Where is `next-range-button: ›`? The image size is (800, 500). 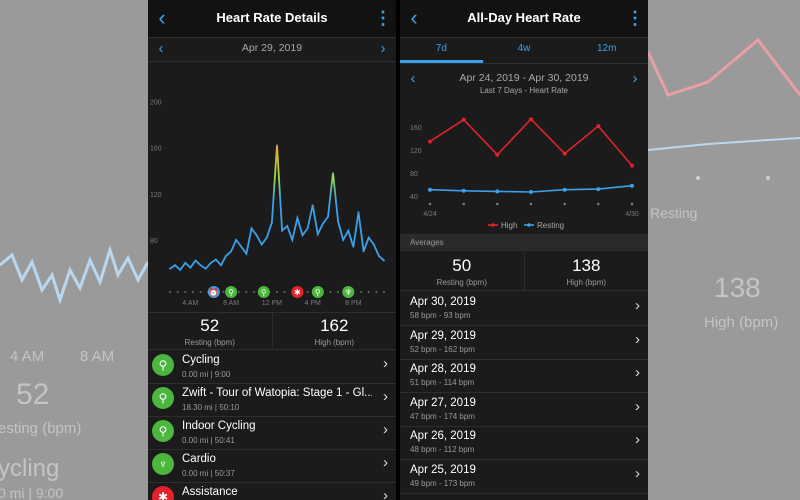
next-range-button: › is located at coordinates (635, 78).